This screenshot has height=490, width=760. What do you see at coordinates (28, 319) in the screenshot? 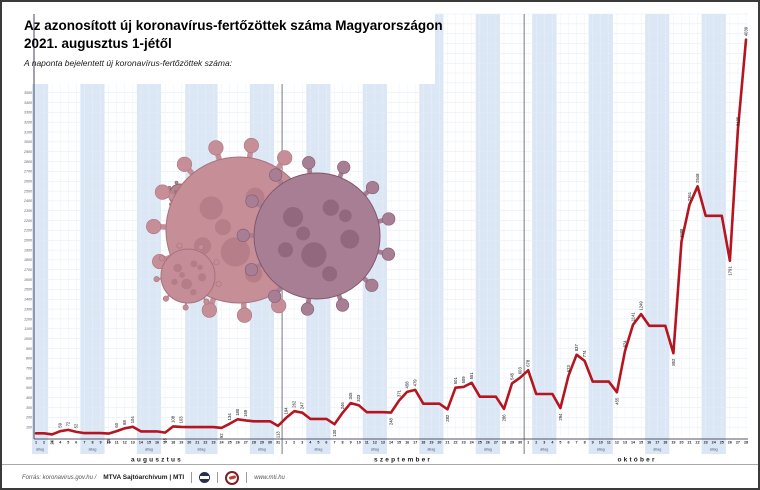
I see `svg-text: 1200` at bounding box center [28, 319].